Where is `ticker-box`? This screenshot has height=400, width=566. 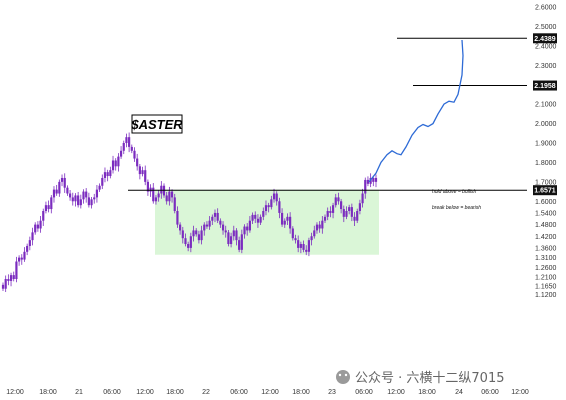
ticker-box is located at coordinates (157, 124).